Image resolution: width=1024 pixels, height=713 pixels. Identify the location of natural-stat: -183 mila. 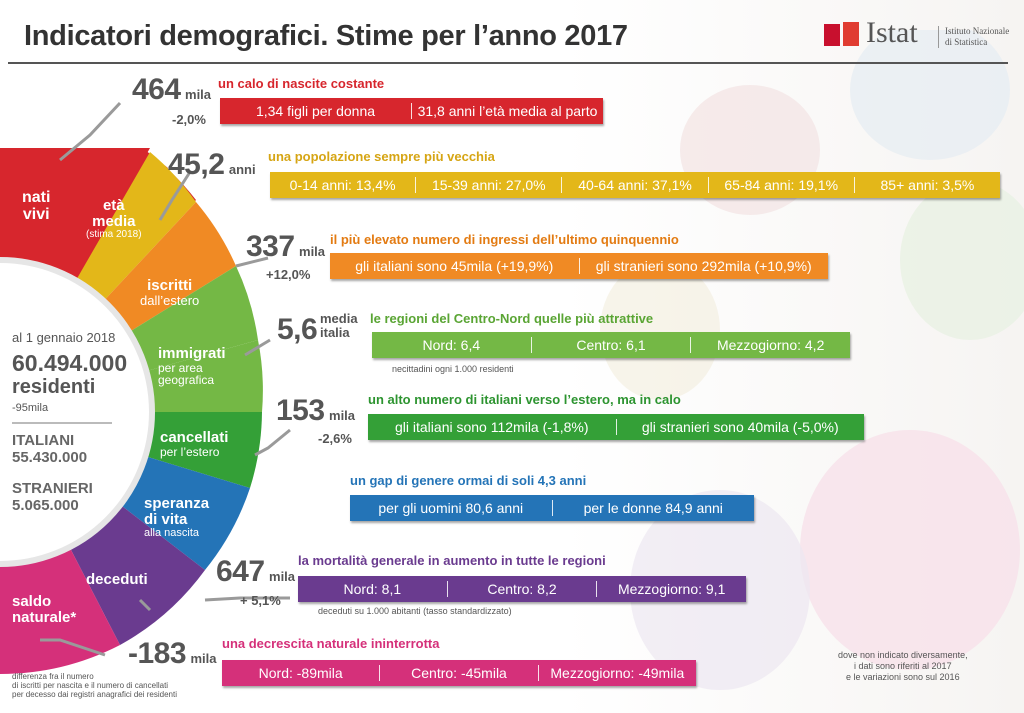
(172, 653).